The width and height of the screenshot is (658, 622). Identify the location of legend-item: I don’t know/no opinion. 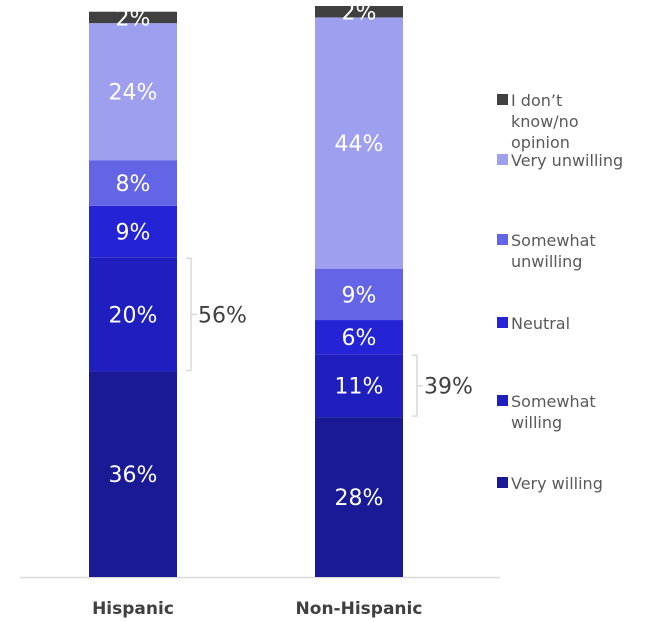
(577, 121).